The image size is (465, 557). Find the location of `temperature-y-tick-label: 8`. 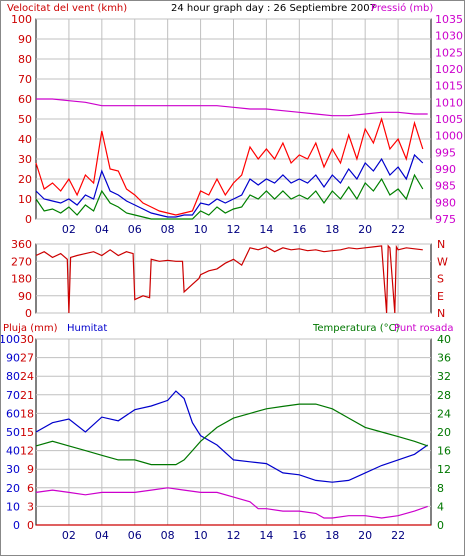

temperature-y-tick-label: 8 is located at coordinates (440, 488).